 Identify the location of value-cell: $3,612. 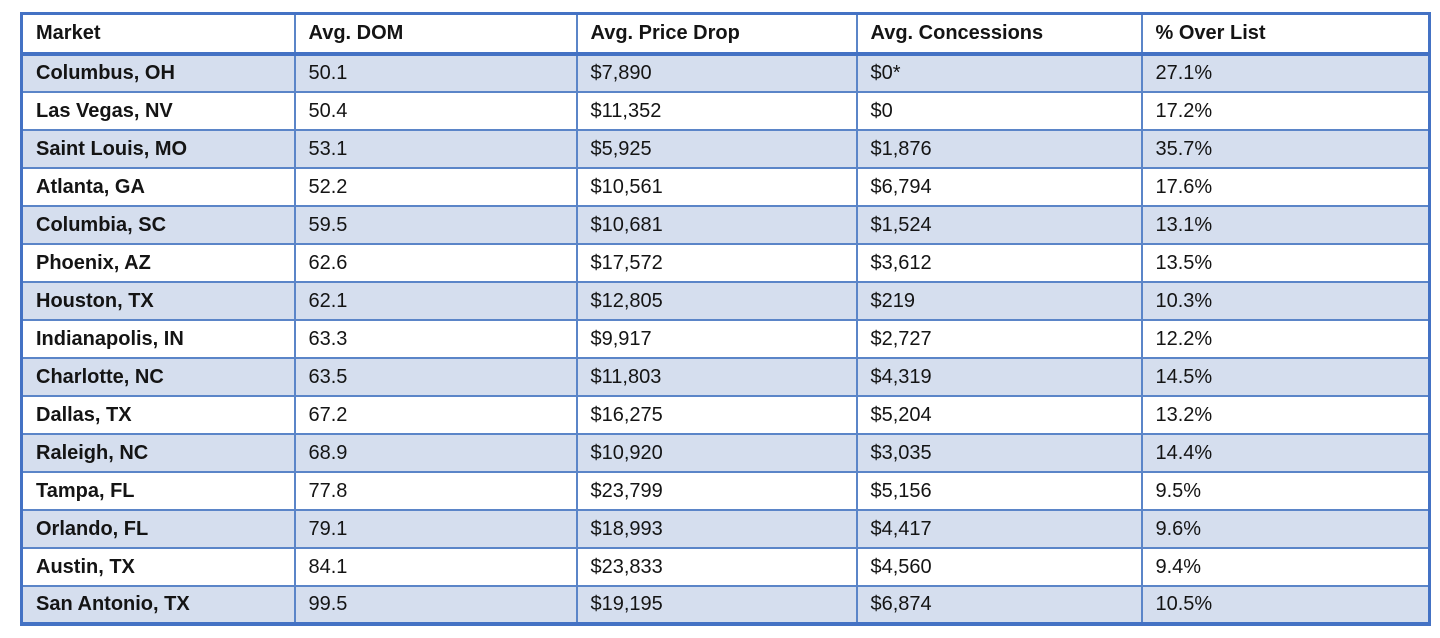
(999, 262).